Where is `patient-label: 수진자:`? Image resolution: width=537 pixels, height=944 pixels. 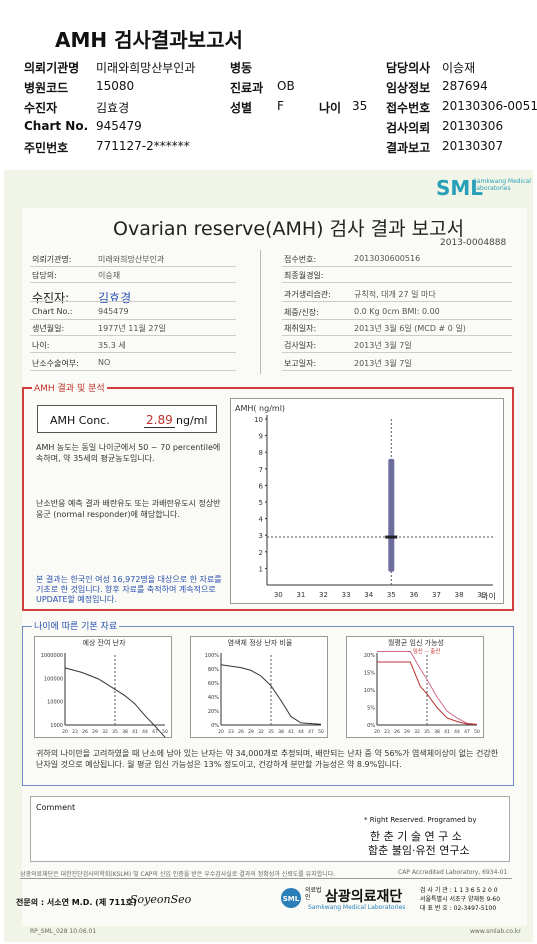
patient-label: 수진자: is located at coordinates (51, 298).